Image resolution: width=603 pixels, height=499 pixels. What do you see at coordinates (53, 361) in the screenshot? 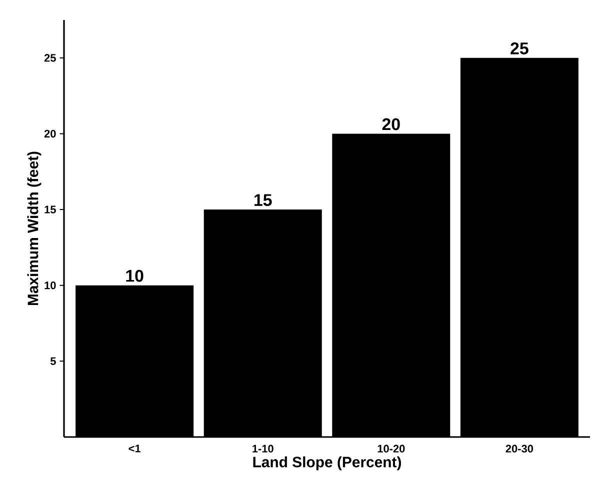
I see `y-tick-label: 5` at bounding box center [53, 361].